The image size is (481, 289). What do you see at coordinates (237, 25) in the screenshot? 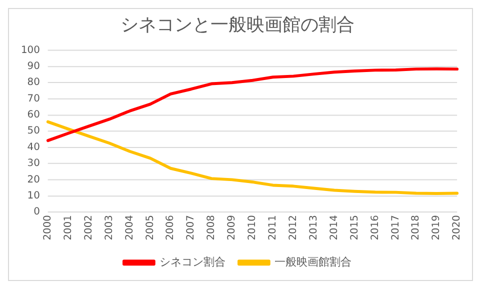
I see `chart-title: シネコンと一般映画館の割合` at bounding box center [237, 25].